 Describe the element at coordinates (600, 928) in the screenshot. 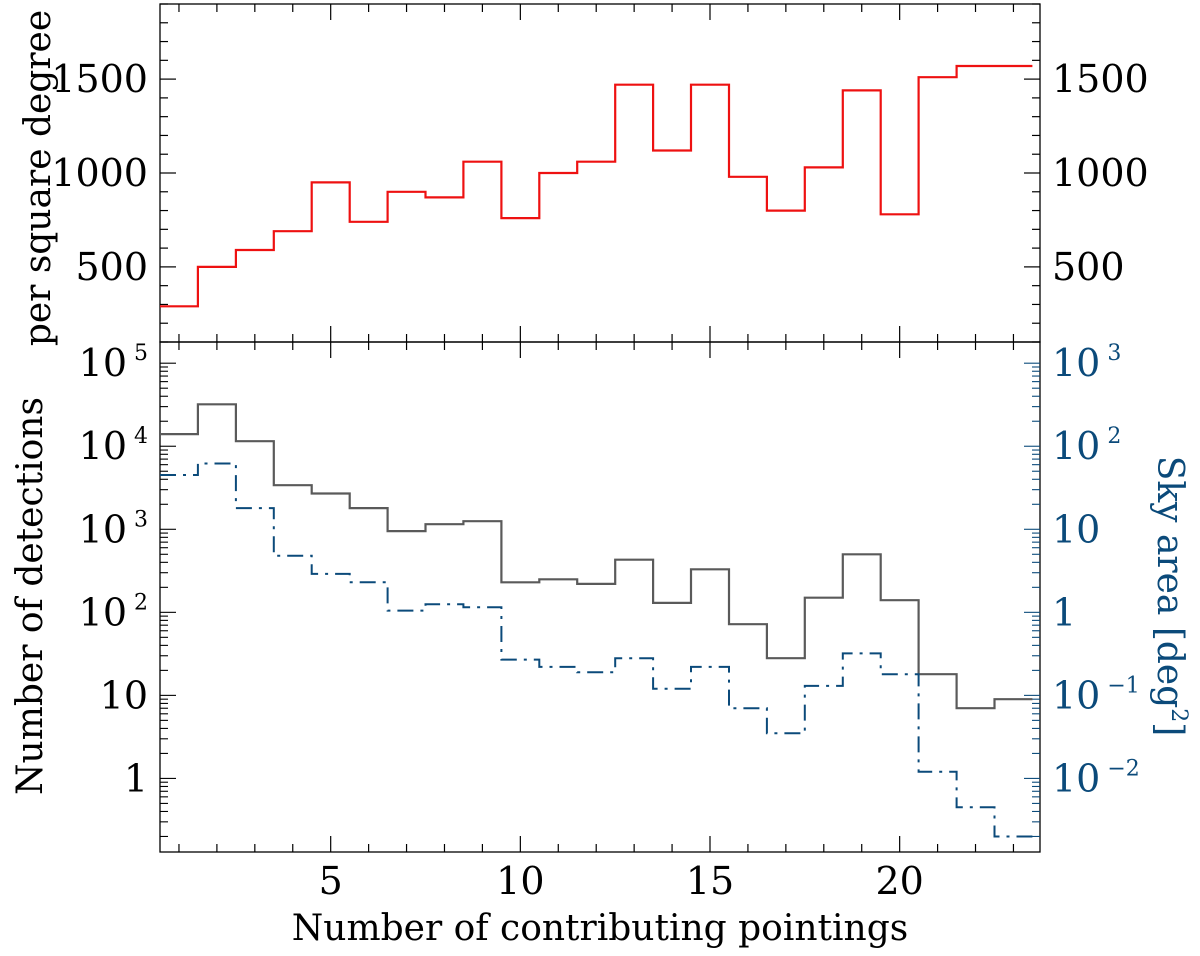

I see `x-axis-label: Number of contributing pointings` at that location.